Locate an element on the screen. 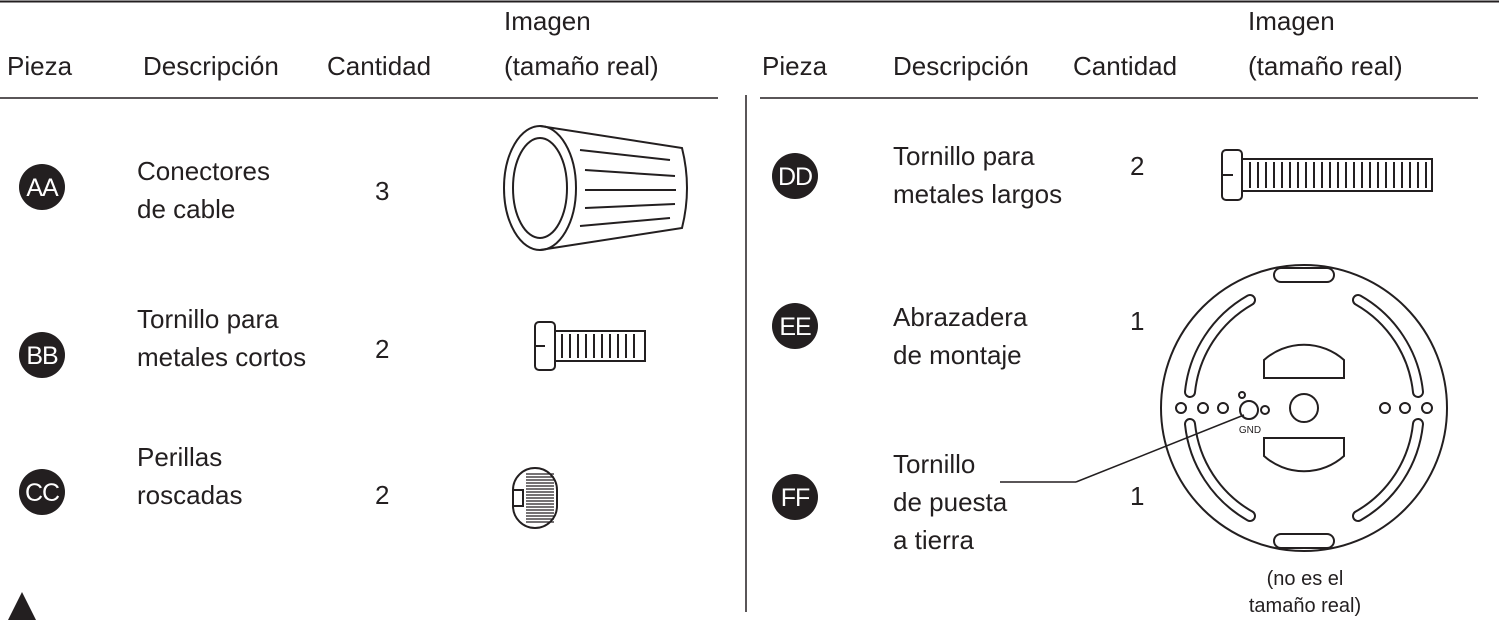  part-description: metales cortos is located at coordinates (221, 357).